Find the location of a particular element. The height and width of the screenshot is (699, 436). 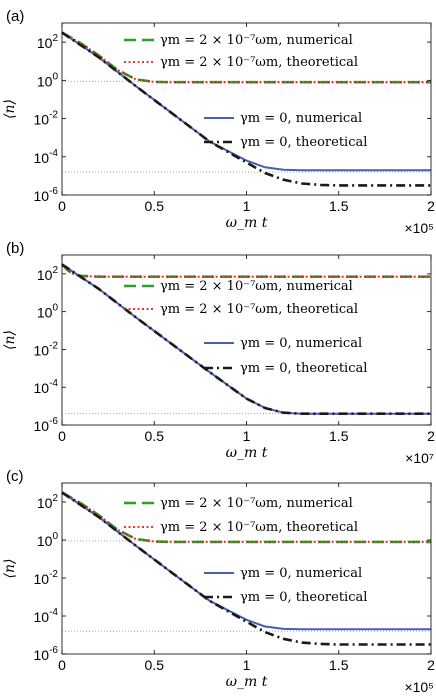

x-multiplier: ×10⁷ is located at coordinates (419, 458).